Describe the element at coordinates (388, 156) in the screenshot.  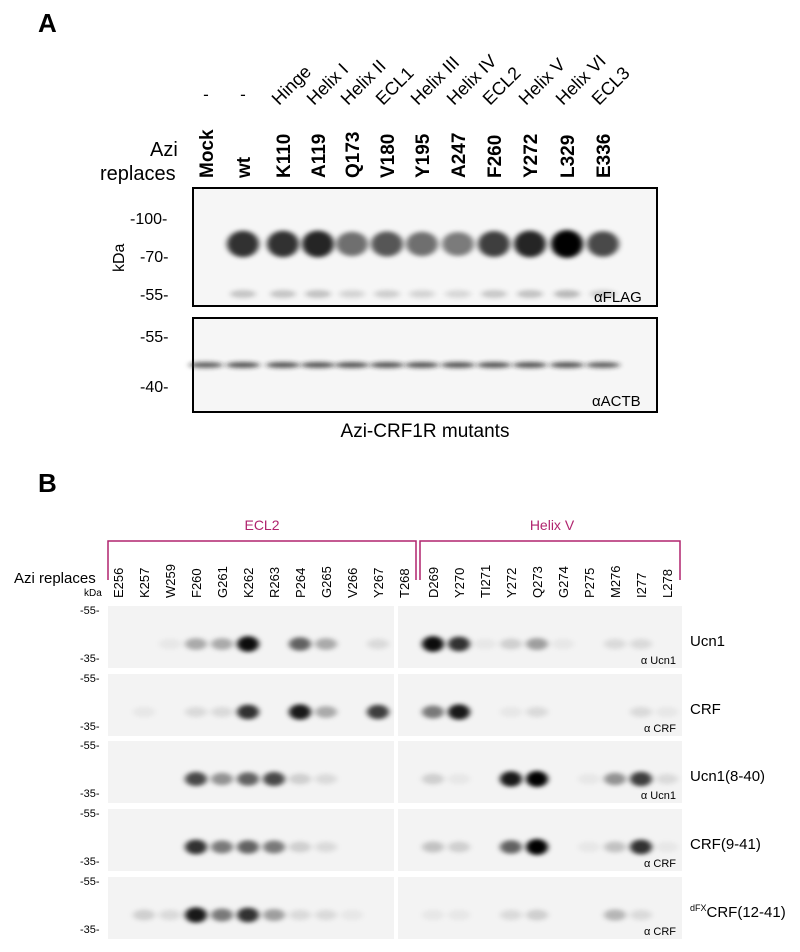
I see `lane-residue: V180` at that location.